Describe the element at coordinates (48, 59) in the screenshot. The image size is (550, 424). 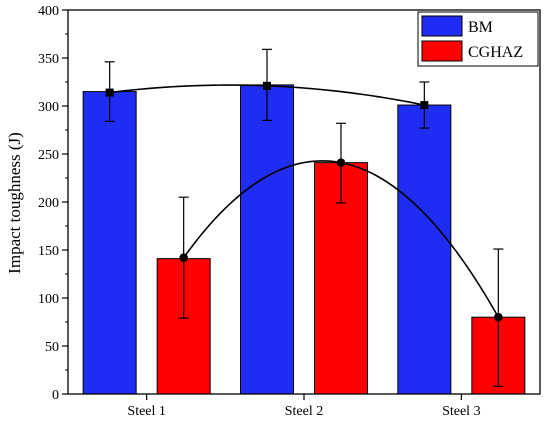
I see `y-tick-label: 350` at that location.